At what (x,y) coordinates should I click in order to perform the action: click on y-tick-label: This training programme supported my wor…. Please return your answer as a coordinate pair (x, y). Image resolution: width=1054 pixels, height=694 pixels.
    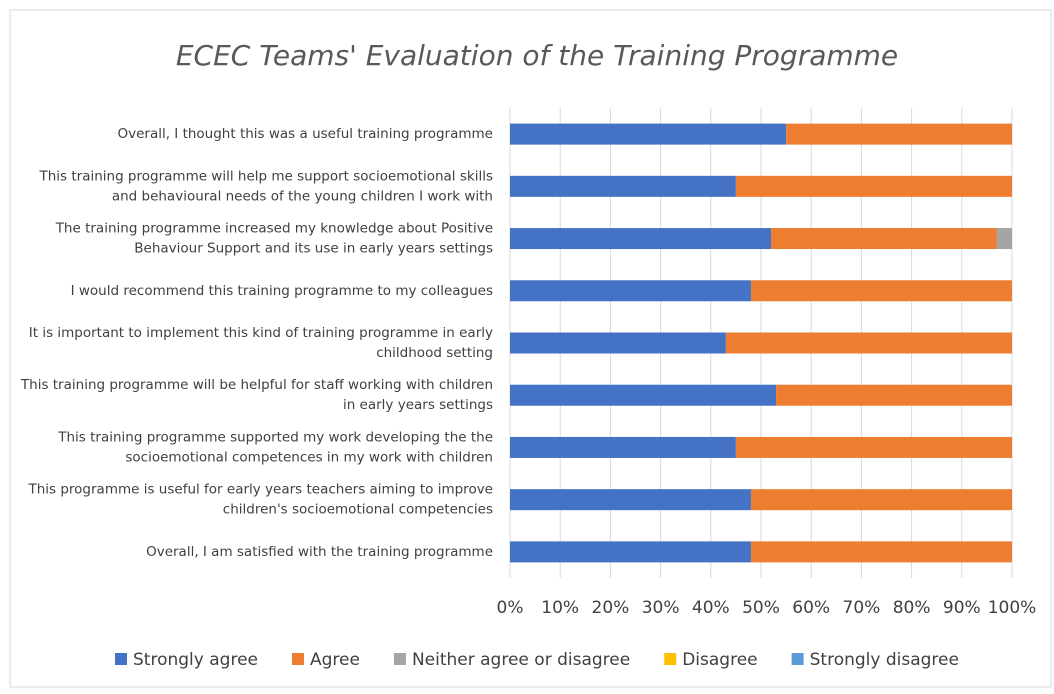
    Looking at the image, I should click on (275, 447).